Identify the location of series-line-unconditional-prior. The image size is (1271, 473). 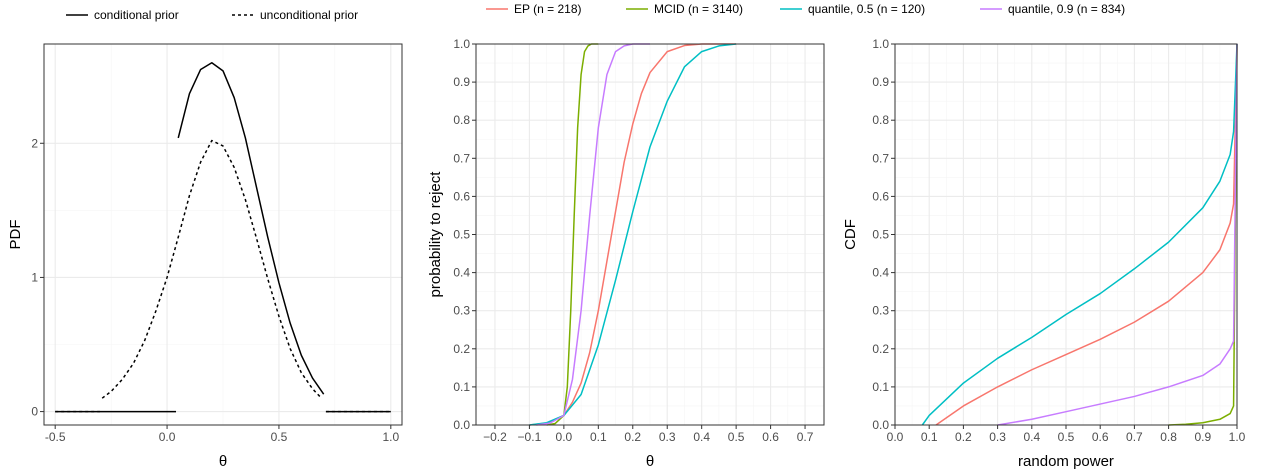
(211, 269).